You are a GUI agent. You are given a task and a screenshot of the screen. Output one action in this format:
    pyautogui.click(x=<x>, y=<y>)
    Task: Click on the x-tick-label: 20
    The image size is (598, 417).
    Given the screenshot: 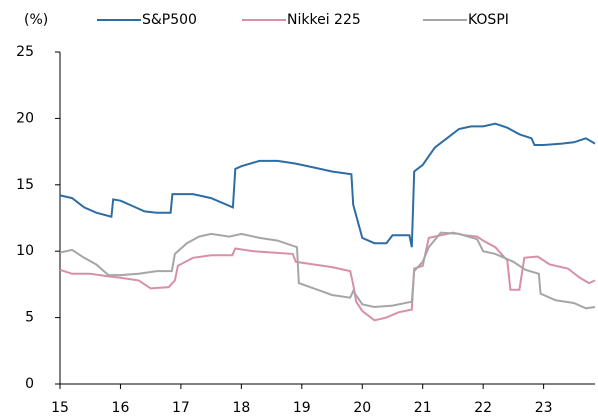 What is the action you would take?
    pyautogui.click(x=362, y=408)
    